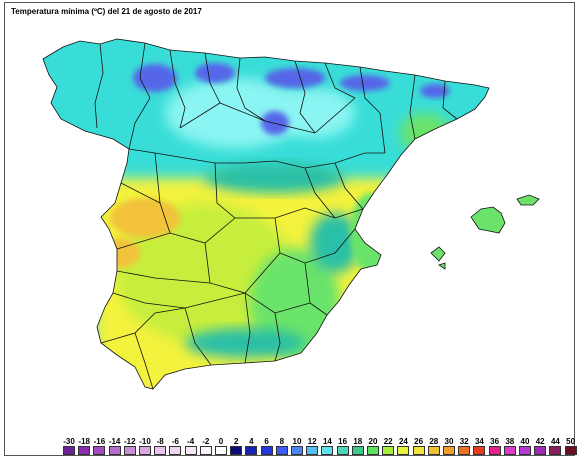 The image size is (580, 460). I want to click on legend-label: 6, so click(266, 441).